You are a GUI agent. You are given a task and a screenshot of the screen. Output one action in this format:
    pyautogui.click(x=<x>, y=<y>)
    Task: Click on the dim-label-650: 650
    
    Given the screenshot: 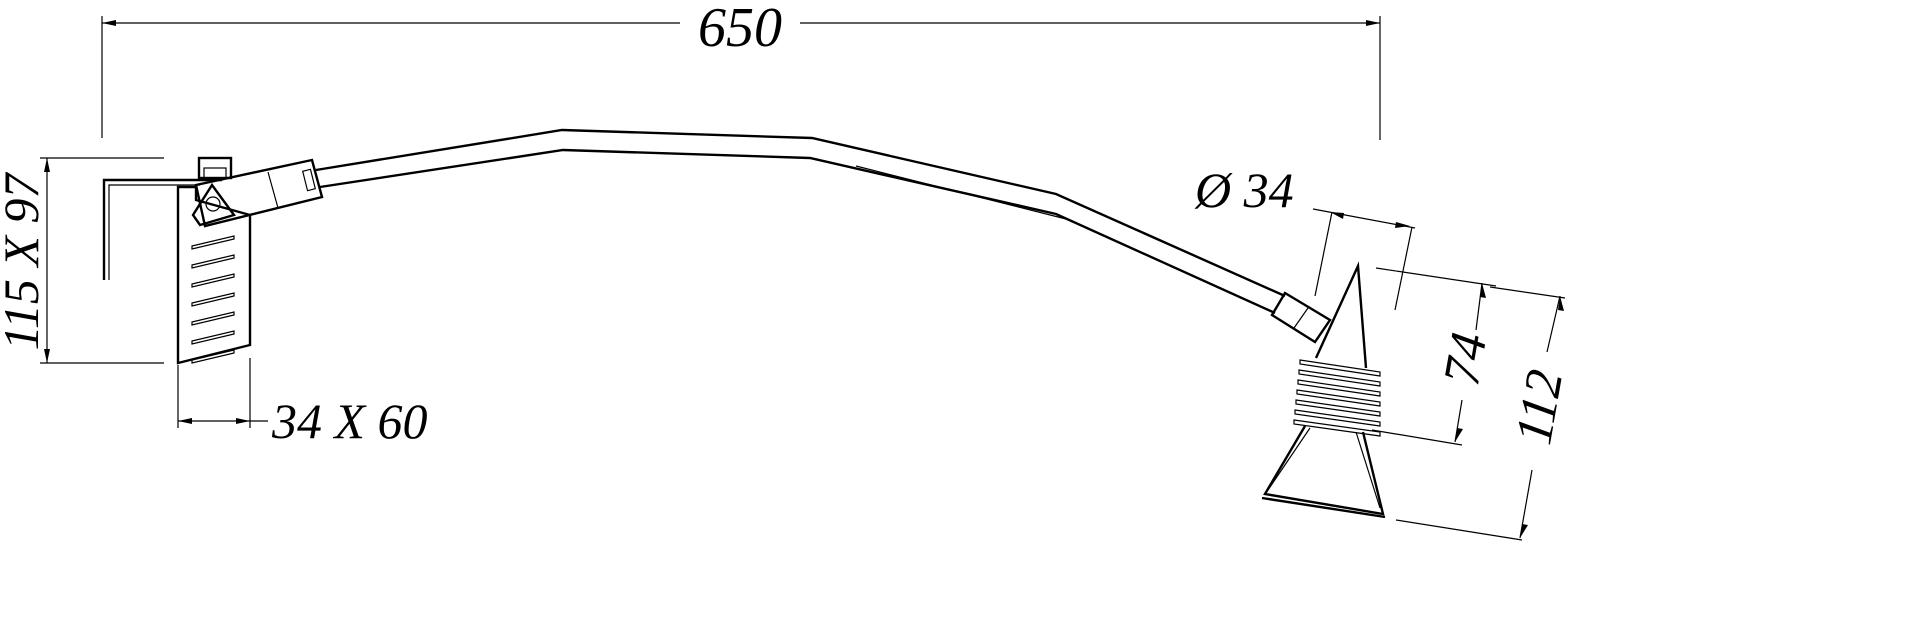 What is the action you would take?
    pyautogui.click(x=740, y=29)
    